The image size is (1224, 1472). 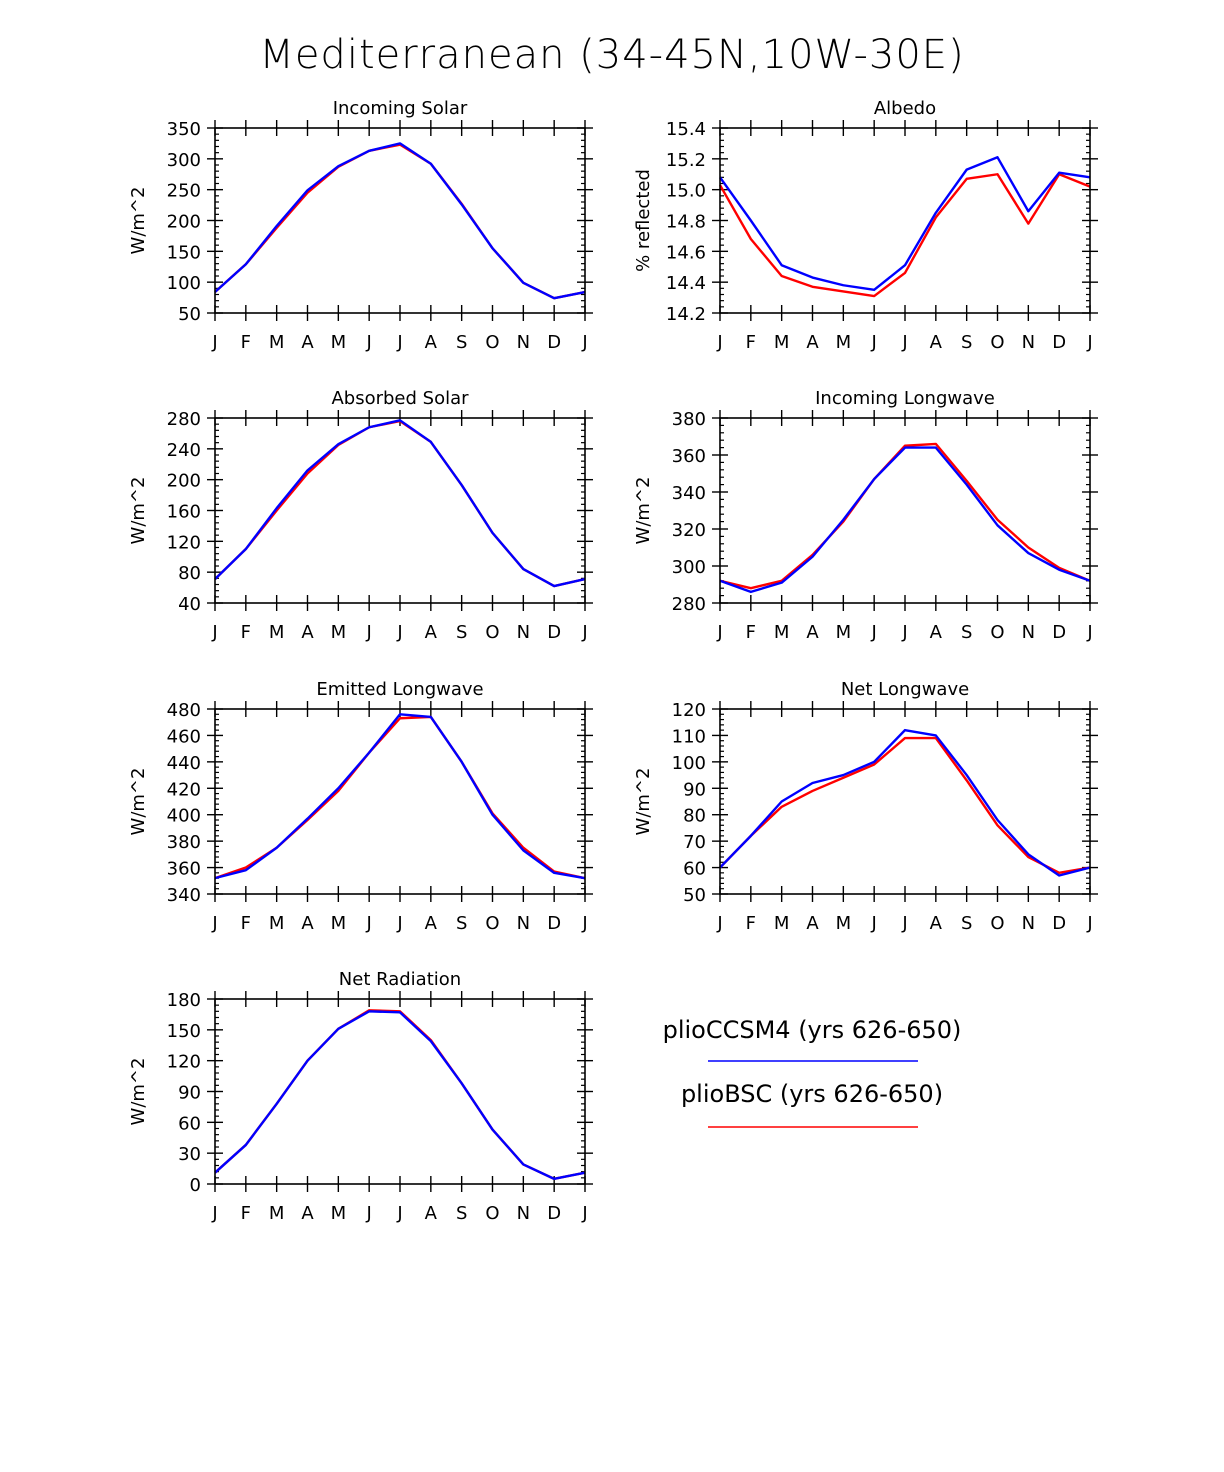 I want to click on panel-title: Incoming Longwave, so click(x=905, y=398).